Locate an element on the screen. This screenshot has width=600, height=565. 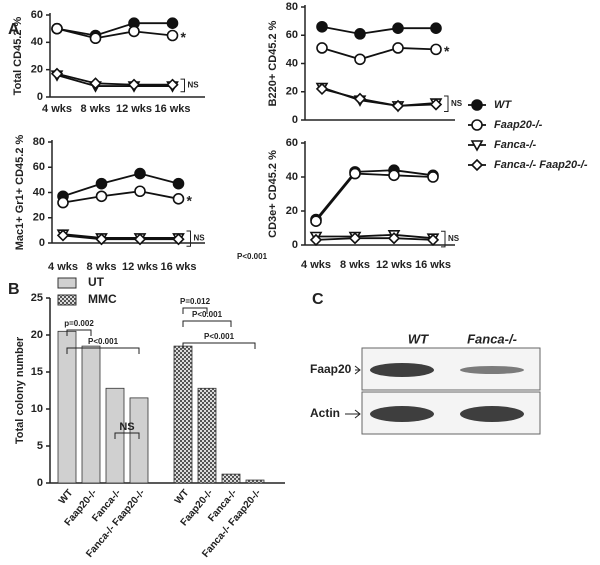
lane-label: WT is located at coordinates (418, 338).